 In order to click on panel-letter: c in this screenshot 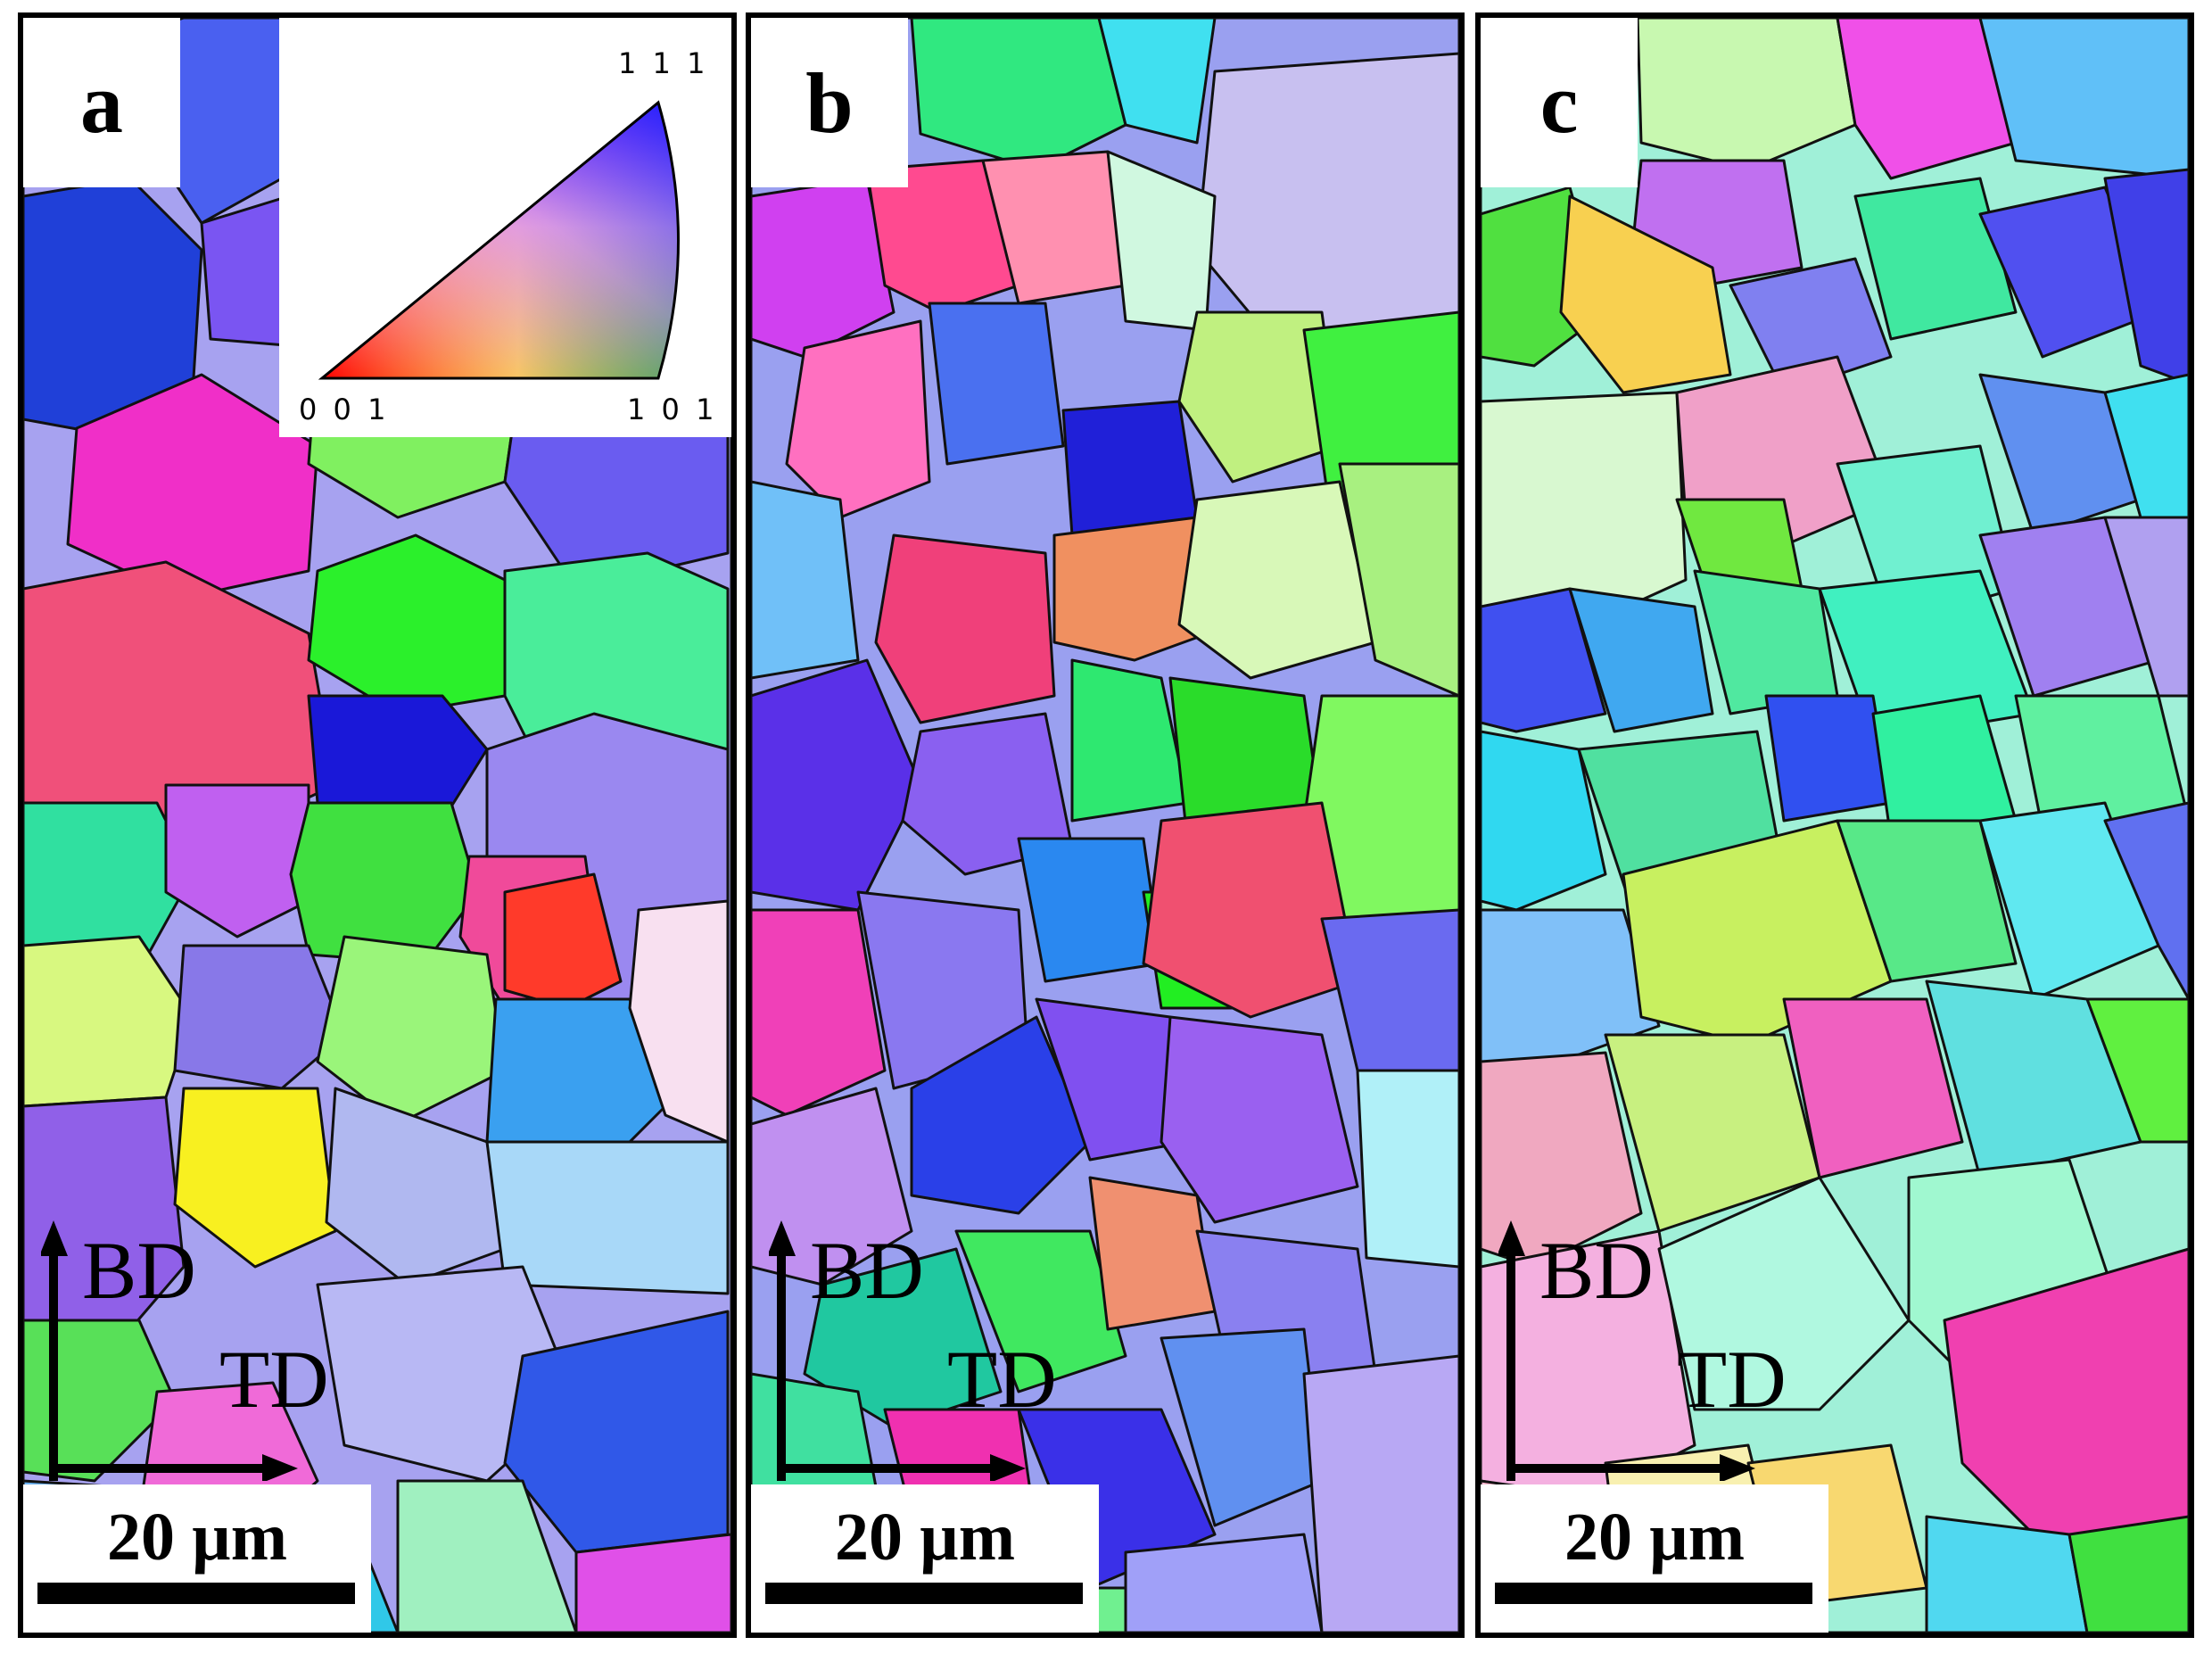, I will do `click(1560, 102)`.